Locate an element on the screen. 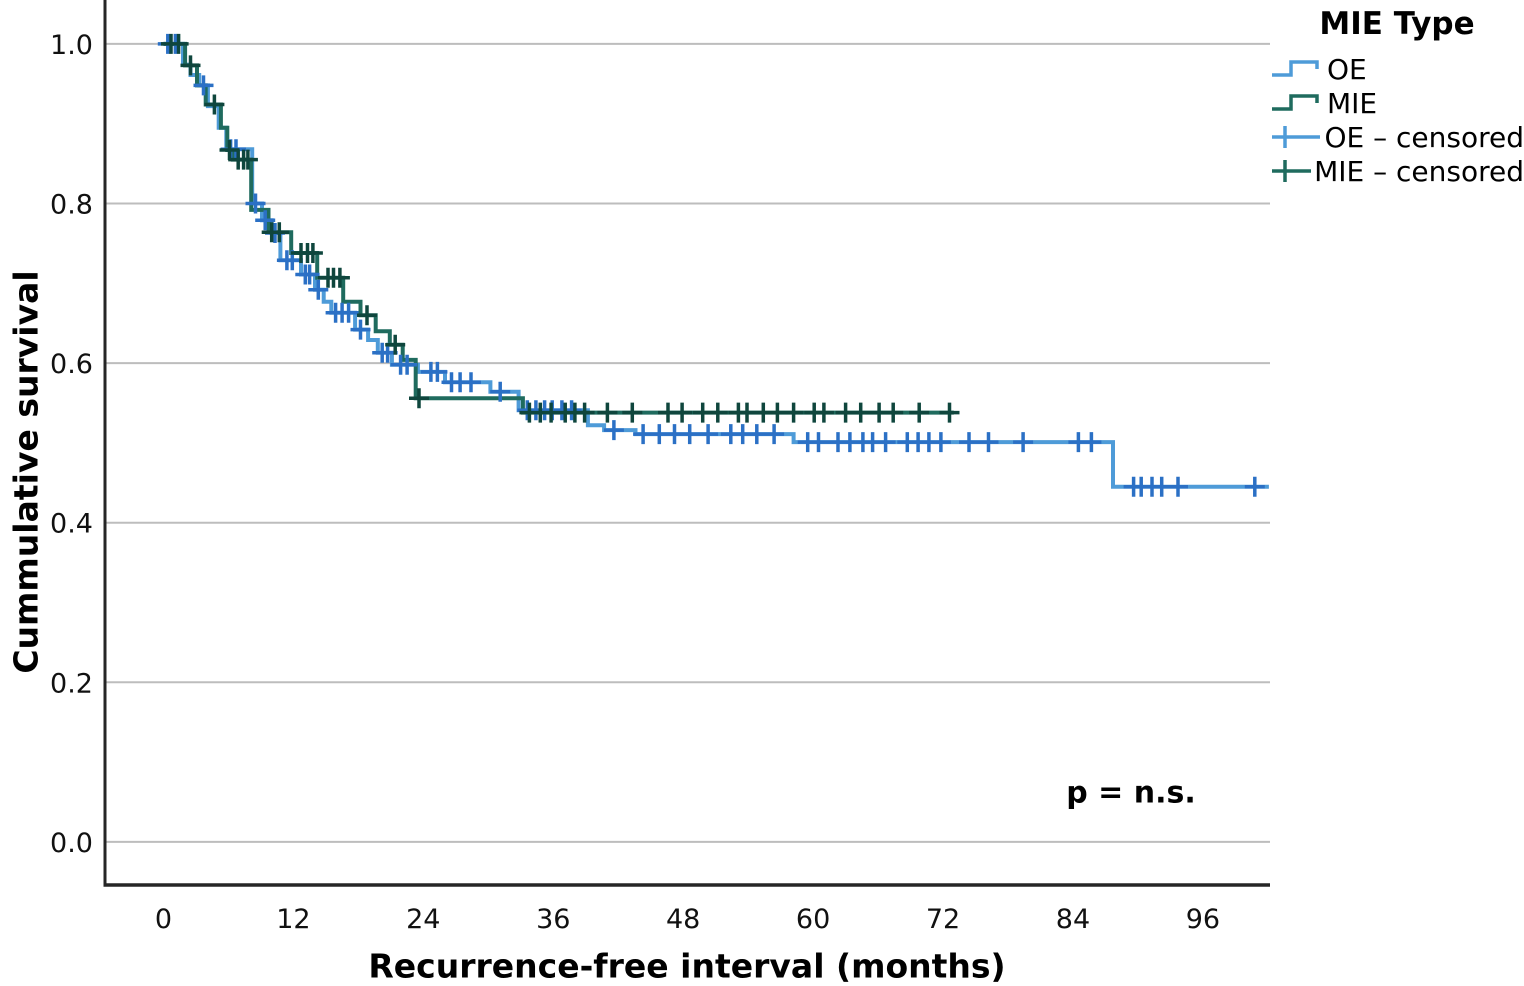 This screenshot has width=1524, height=986. mie-step-line-icon is located at coordinates (1295, 102).